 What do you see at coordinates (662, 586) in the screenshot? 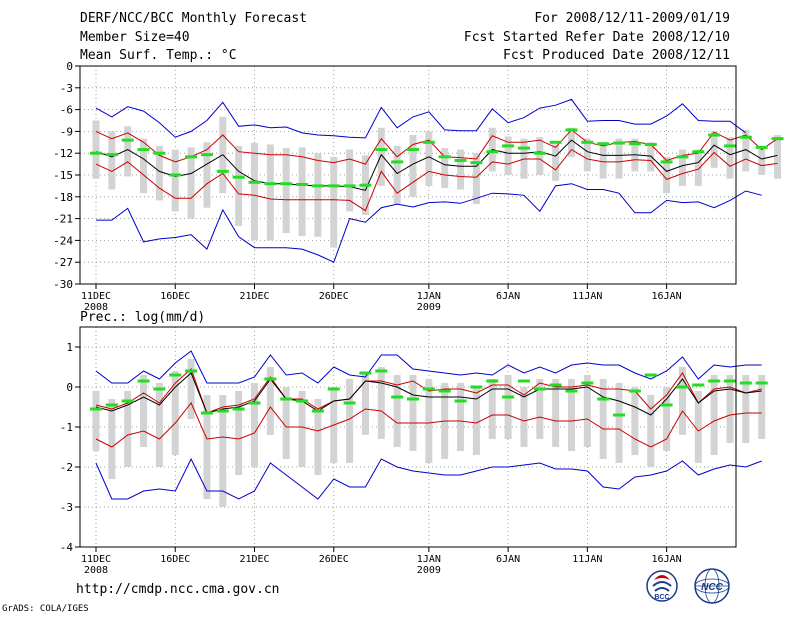
I see `bcc-logo: BCC` at bounding box center [662, 586].